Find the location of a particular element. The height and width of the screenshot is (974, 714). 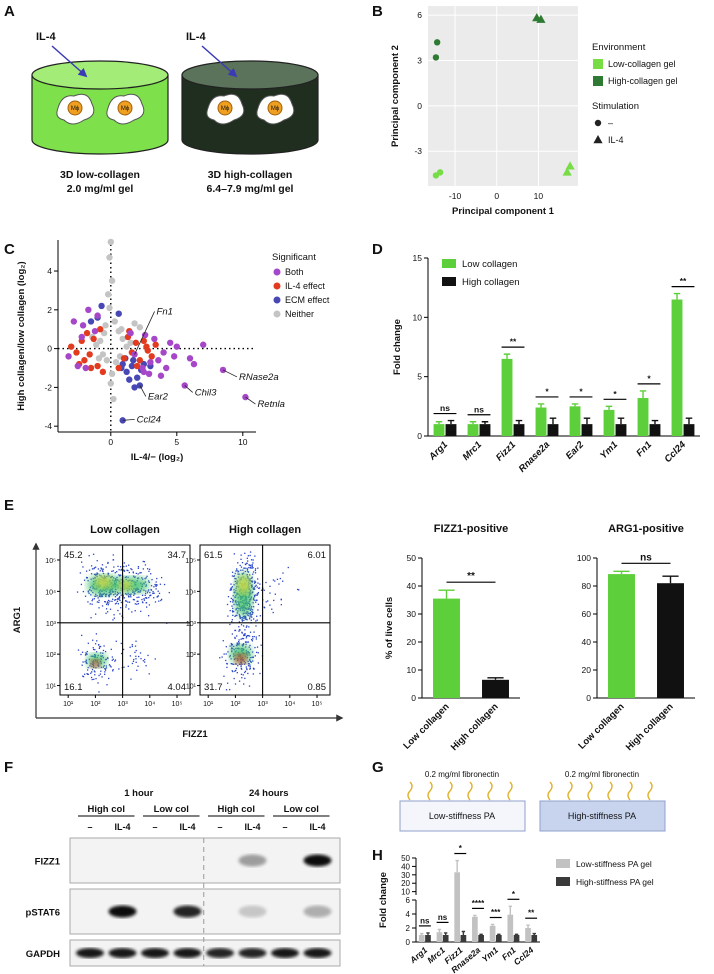

quadrant-percent: 45.2 is located at coordinates (73, 555).